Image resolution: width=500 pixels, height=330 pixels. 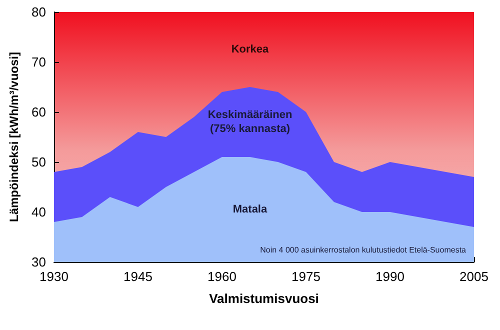 I want to click on y-tick-label: 70, so click(x=39, y=62).